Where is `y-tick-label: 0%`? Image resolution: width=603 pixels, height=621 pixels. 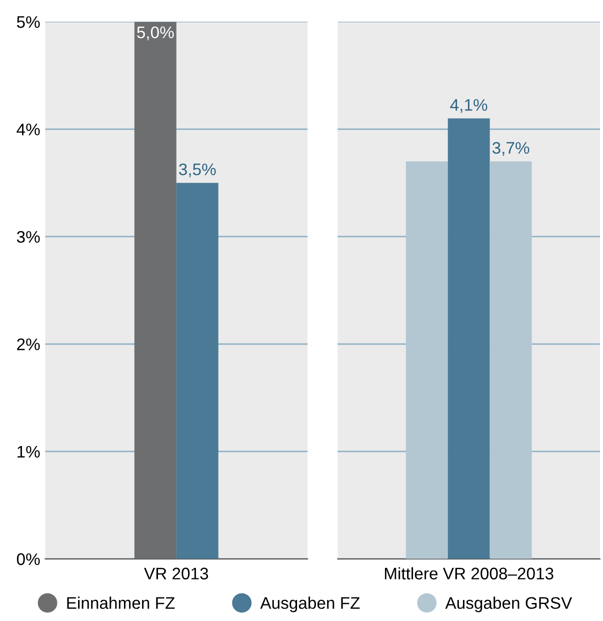
y-tick-label: 0% is located at coordinates (28, 559).